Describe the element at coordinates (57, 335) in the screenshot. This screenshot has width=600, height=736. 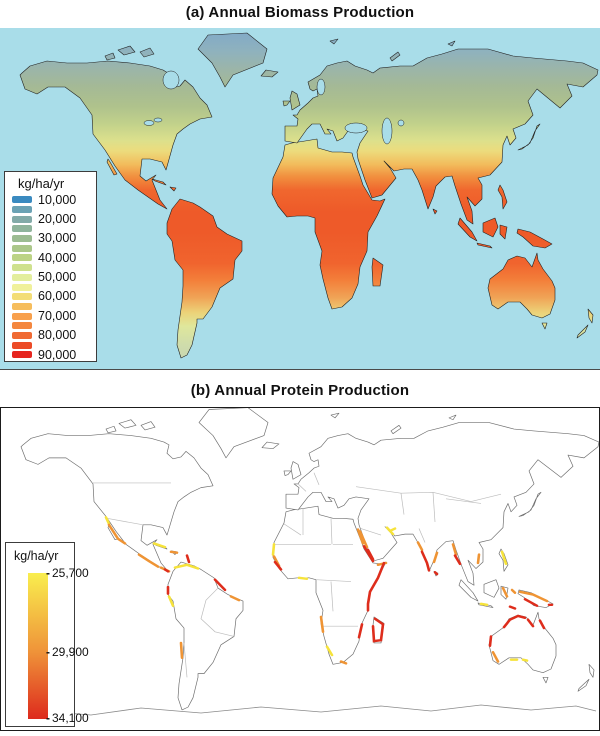
I see `legend-value-label: 80,000` at that location.